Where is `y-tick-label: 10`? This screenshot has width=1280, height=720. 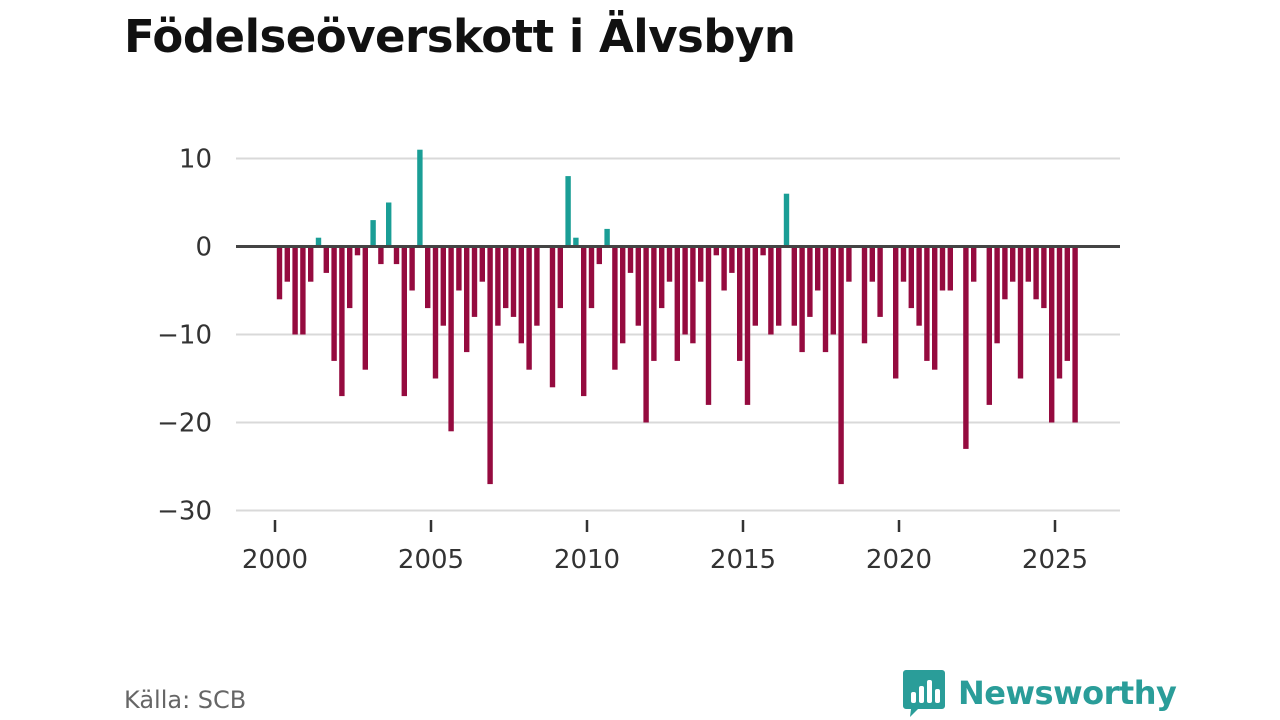 y-tick-label: 10 is located at coordinates (195, 160).